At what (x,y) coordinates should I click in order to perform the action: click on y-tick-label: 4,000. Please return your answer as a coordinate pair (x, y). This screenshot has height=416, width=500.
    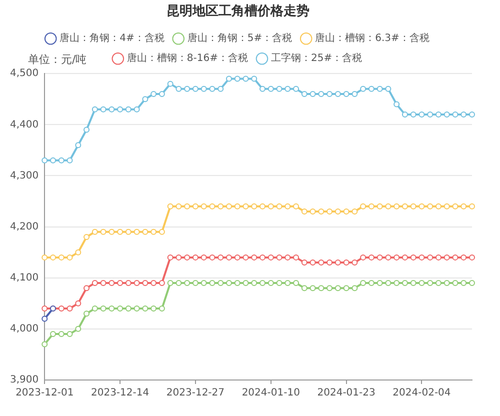
    Looking at the image, I should click on (24, 329).